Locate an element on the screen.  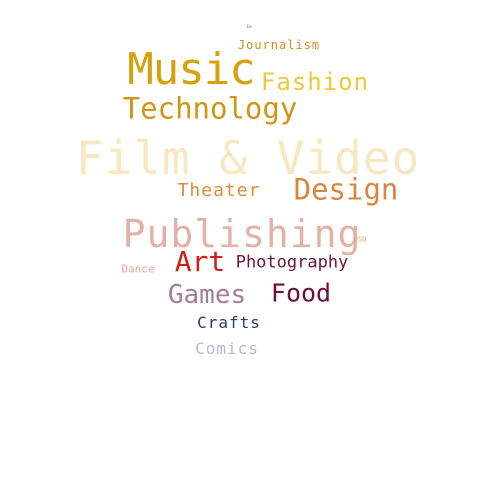
word-theater: Theater is located at coordinates (219, 190).